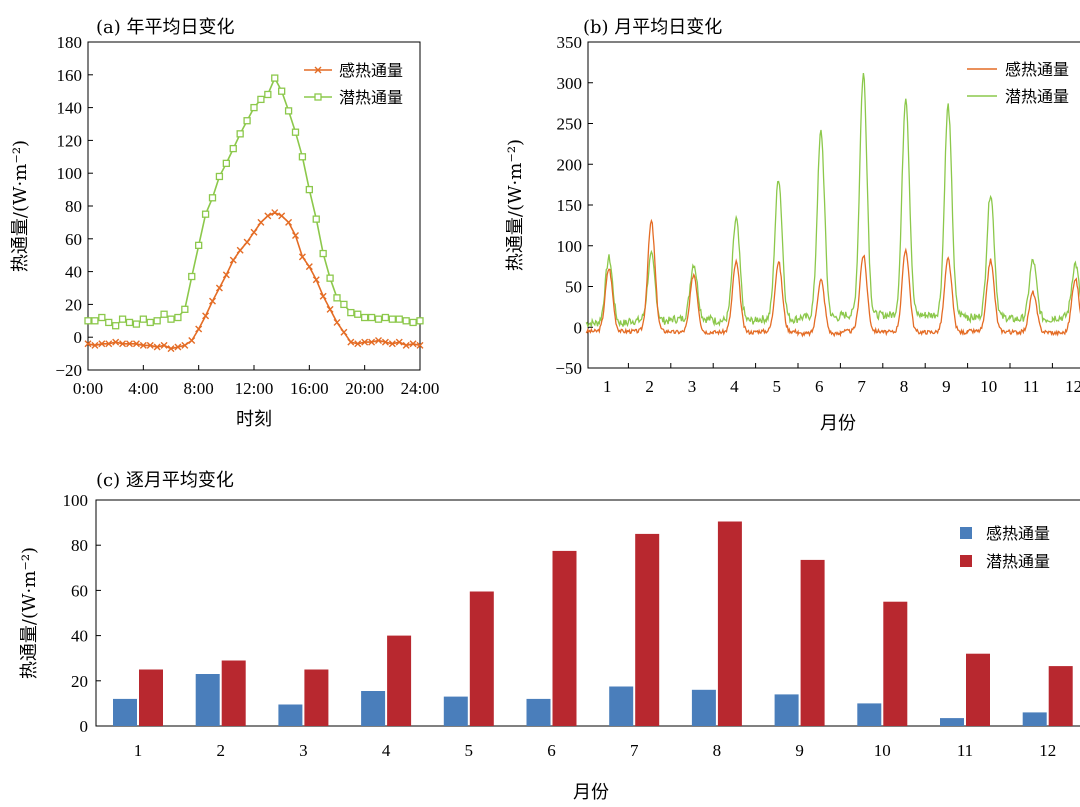 This screenshot has width=1080, height=807. I want to click on chart-c-xlabel: 月份, so click(591, 792).